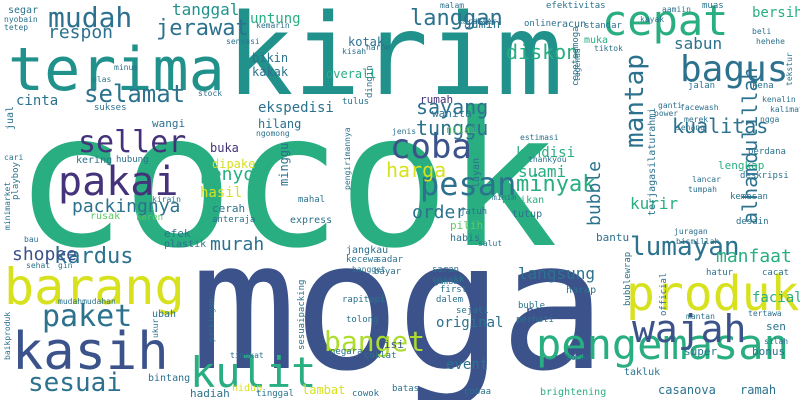 This screenshot has width=800, height=400. Describe the element at coordinates (21, 19) in the screenshot. I see `word-nyobain: nyobain` at that location.